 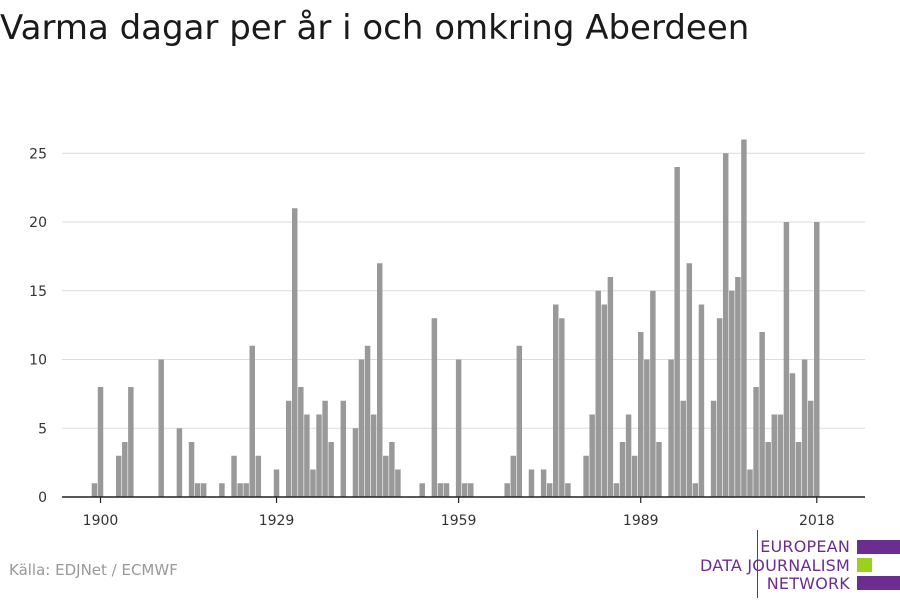 I want to click on bar-1945, so click(x=373, y=455).